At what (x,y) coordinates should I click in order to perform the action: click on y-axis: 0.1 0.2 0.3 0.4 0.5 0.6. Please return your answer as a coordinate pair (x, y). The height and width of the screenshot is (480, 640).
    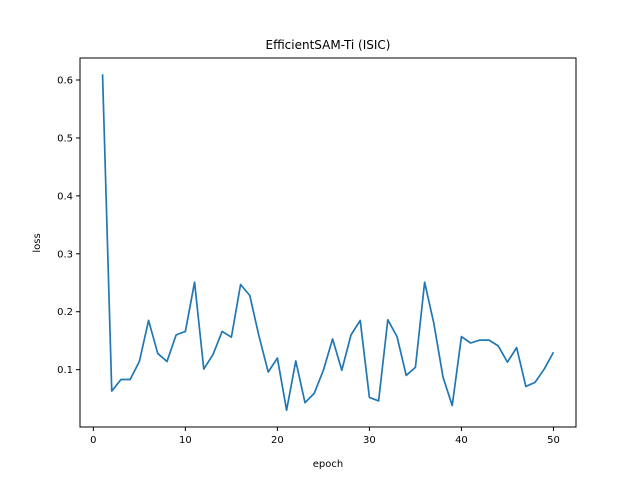
    Looking at the image, I should click on (68, 226).